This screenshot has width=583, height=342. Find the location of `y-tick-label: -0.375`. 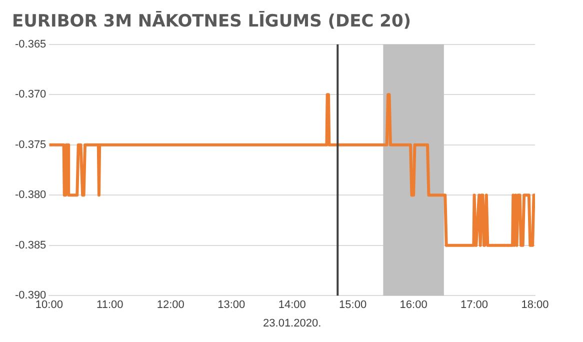

y-tick-label: -0.375 is located at coordinates (30, 144).